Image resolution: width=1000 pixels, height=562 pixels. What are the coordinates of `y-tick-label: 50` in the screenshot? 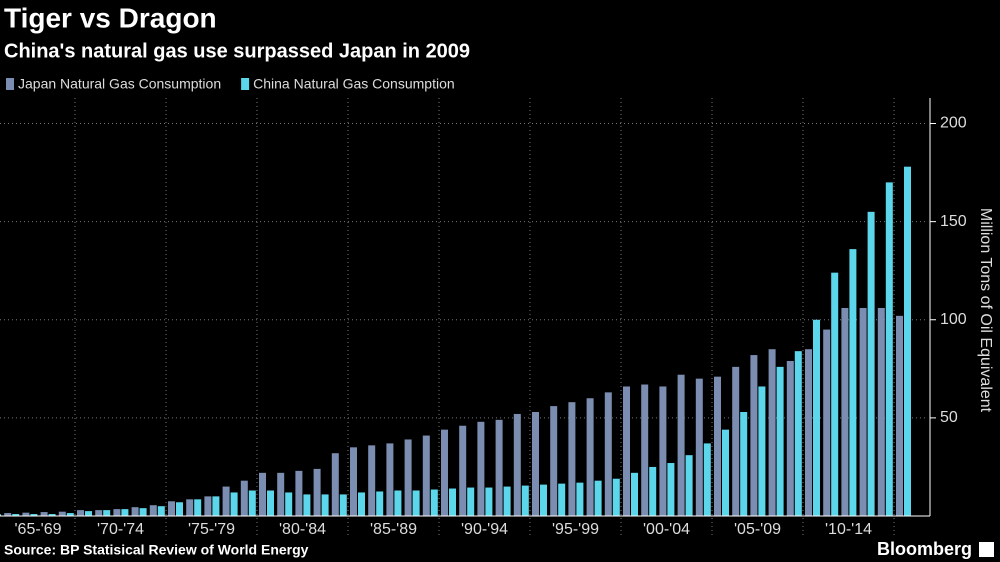 It's located at (949, 417).